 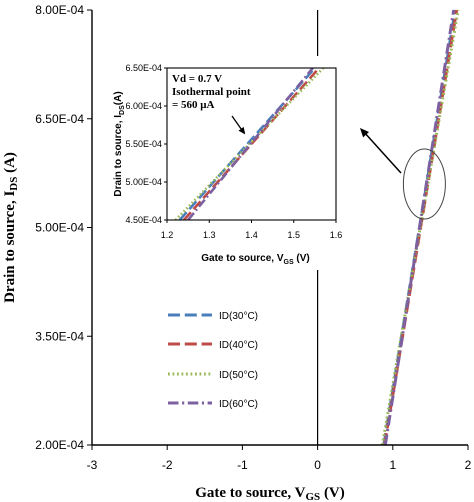 What do you see at coordinates (392, 465) in the screenshot?
I see `x-tick-label: 1` at bounding box center [392, 465].